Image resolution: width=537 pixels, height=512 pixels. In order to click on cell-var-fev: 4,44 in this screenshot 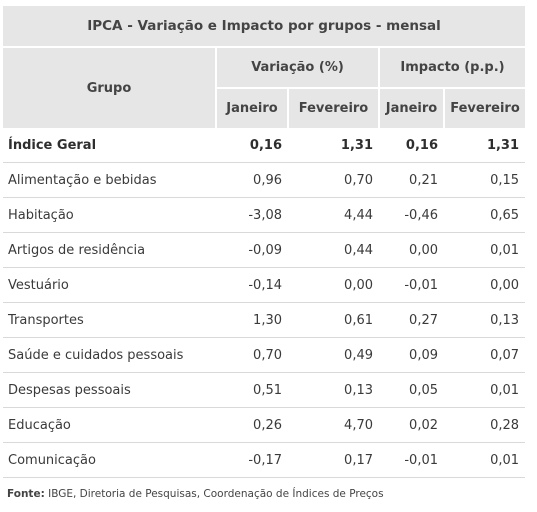, I will do `click(333, 215)`.